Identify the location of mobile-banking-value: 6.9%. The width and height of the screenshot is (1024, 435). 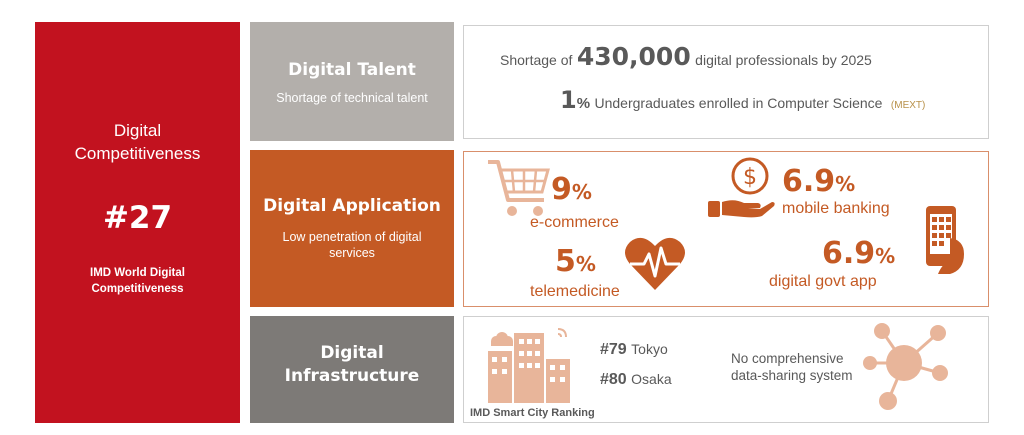
(819, 181).